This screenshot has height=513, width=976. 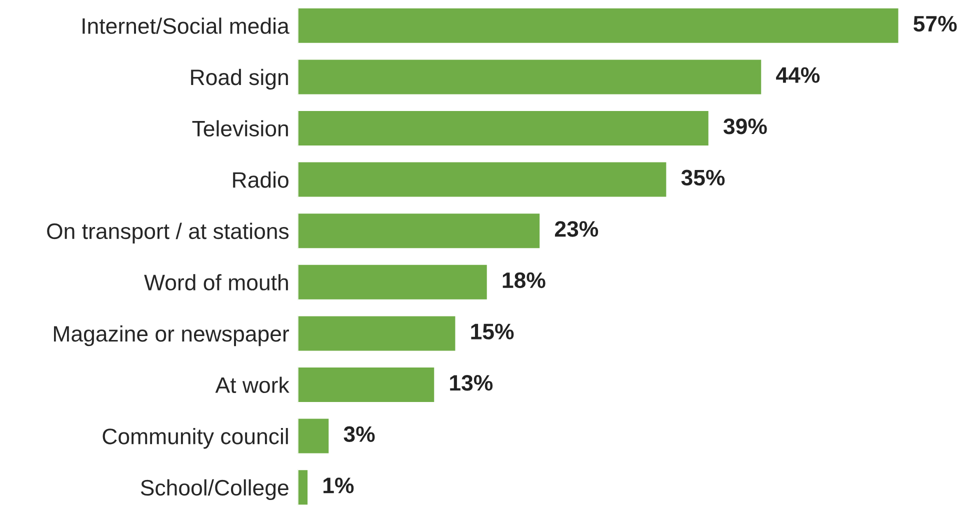 I want to click on y-tick-label: Road sign, so click(x=239, y=79).